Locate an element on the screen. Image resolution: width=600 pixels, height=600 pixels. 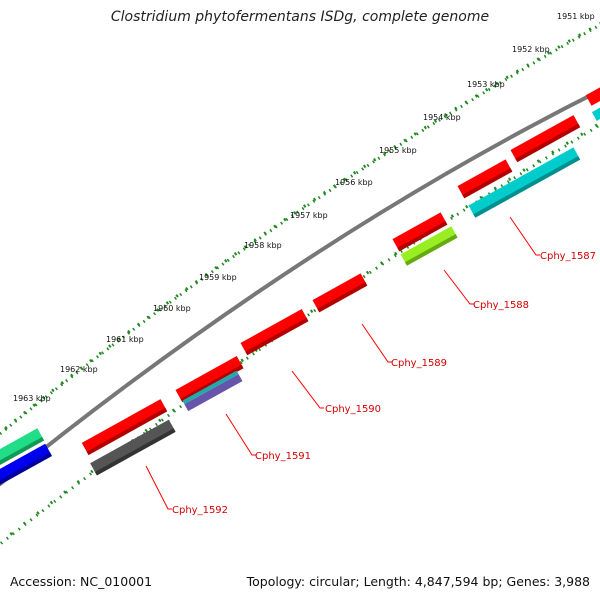
scale-label: 1951 kbp is located at coordinates (576, 16).